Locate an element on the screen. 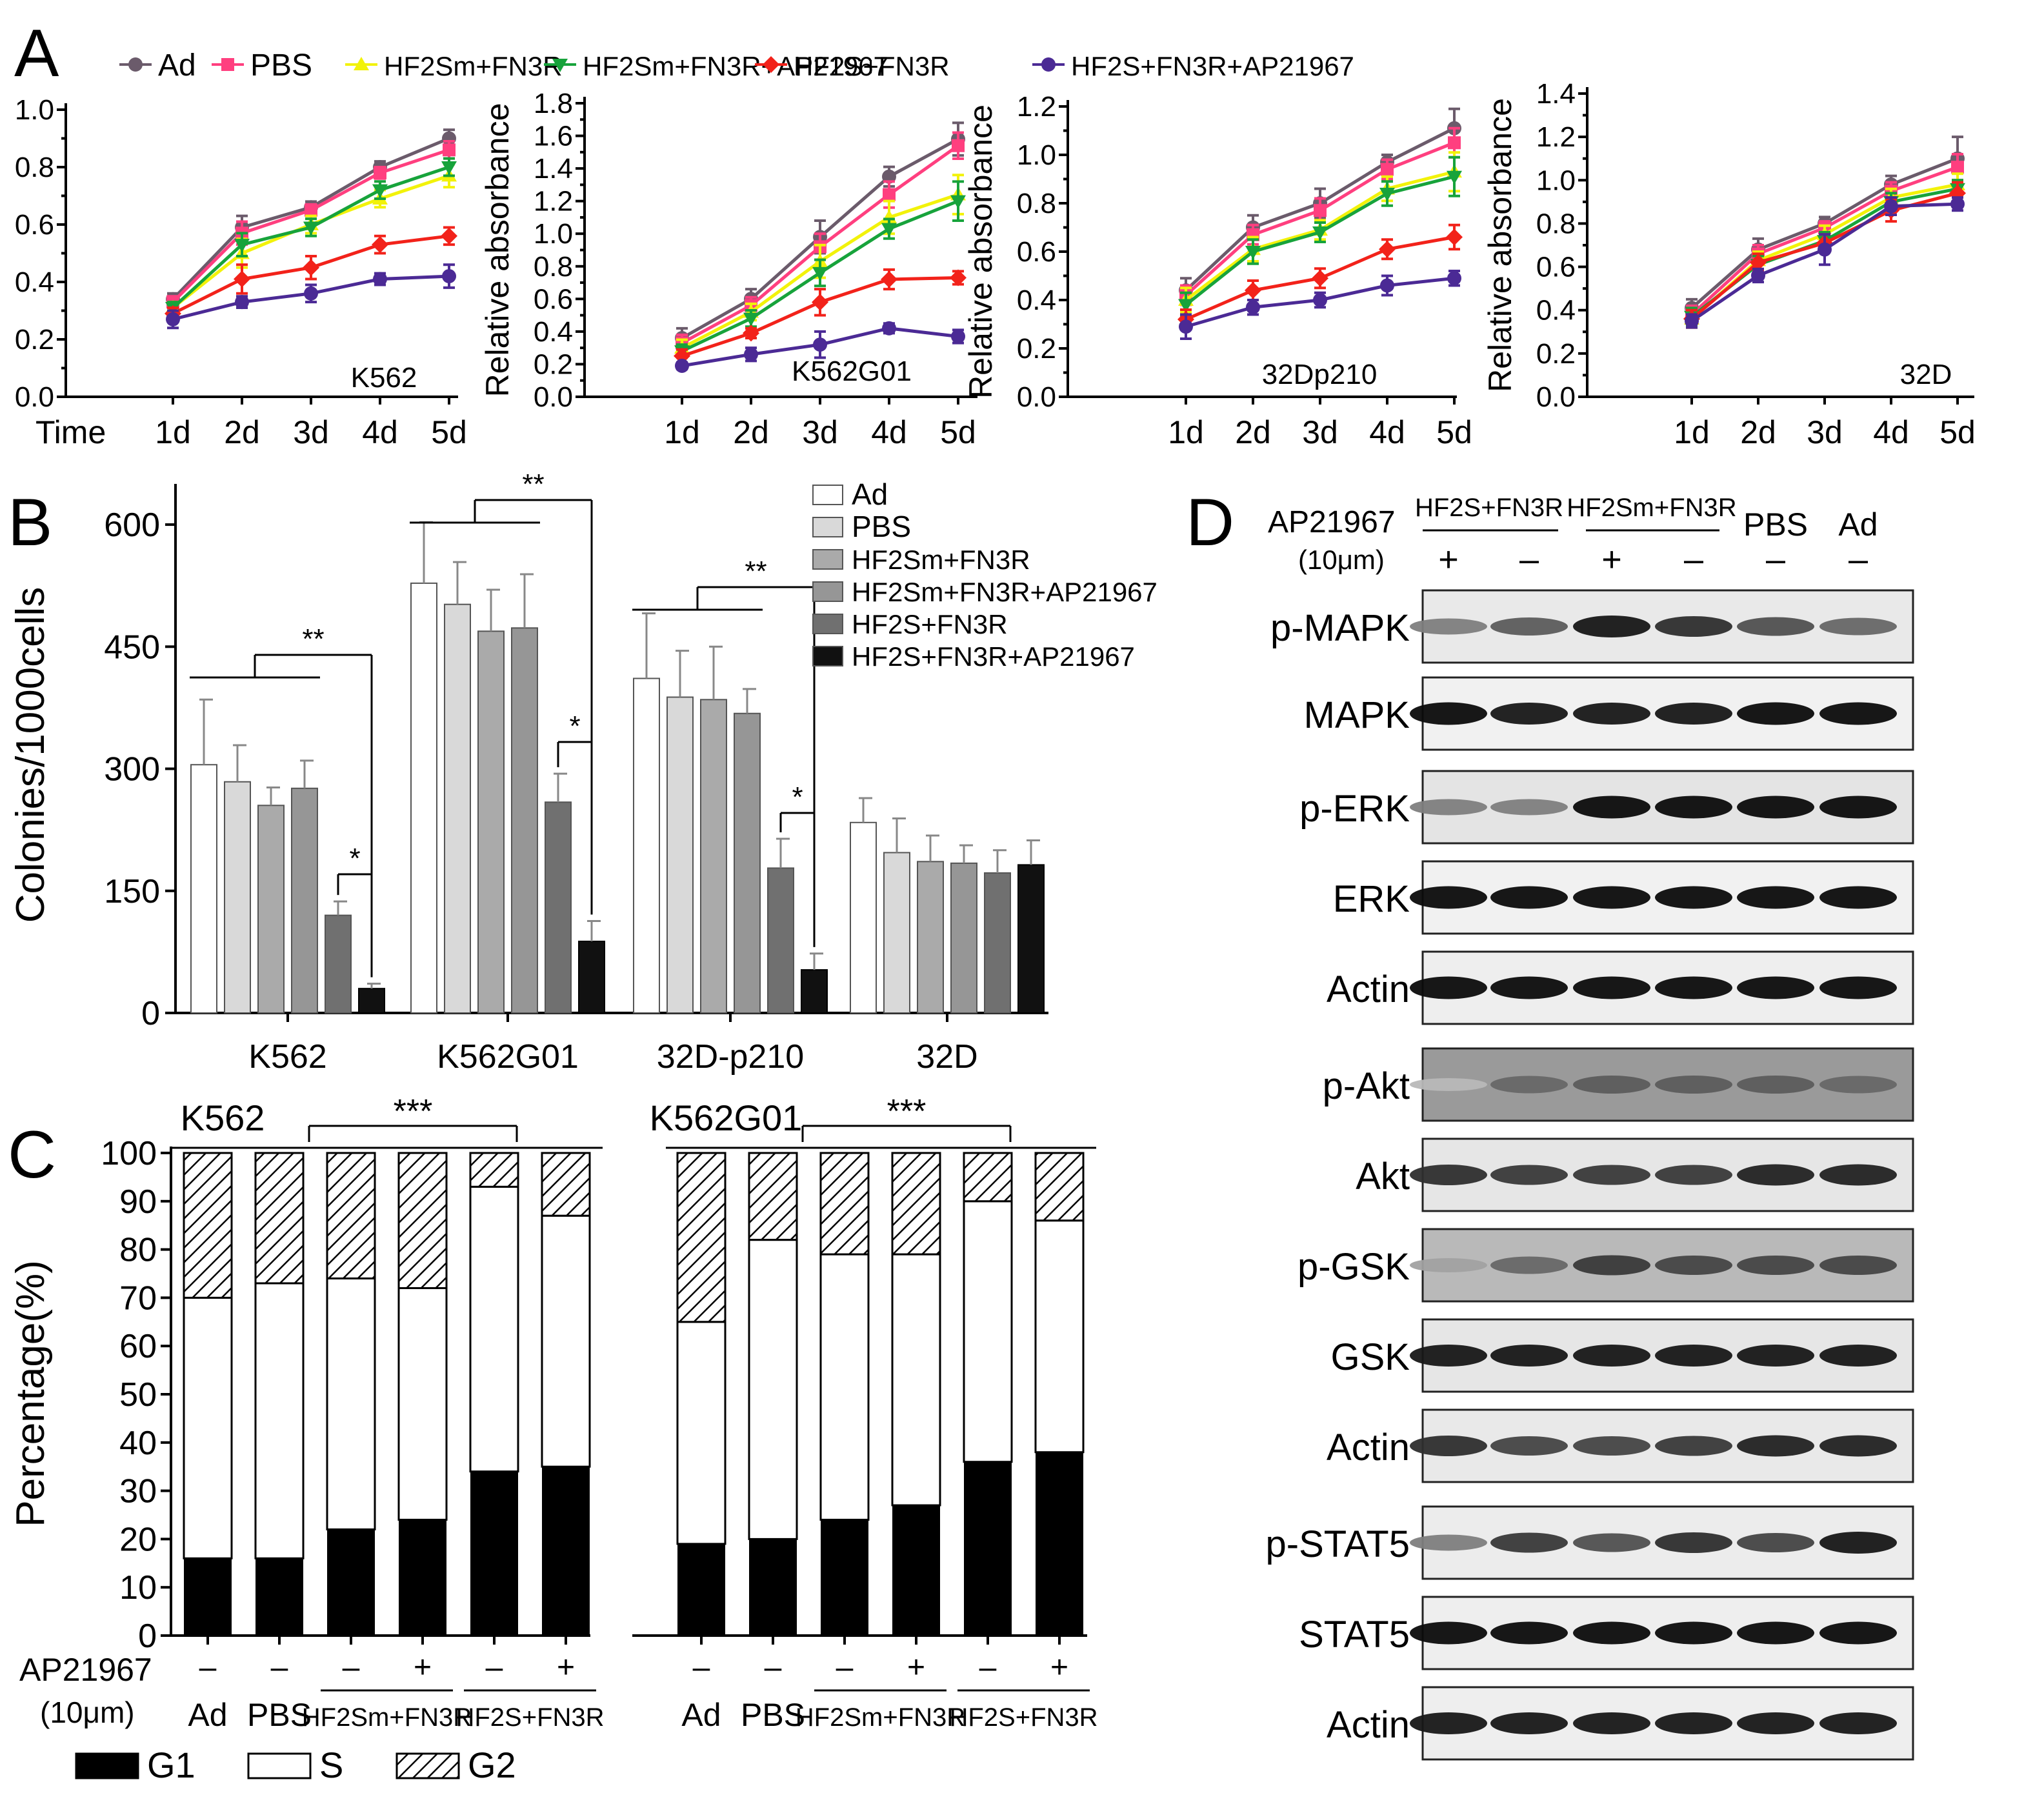 The image size is (2044, 1793). x-tick-label: Ad is located at coordinates (207, 1715).